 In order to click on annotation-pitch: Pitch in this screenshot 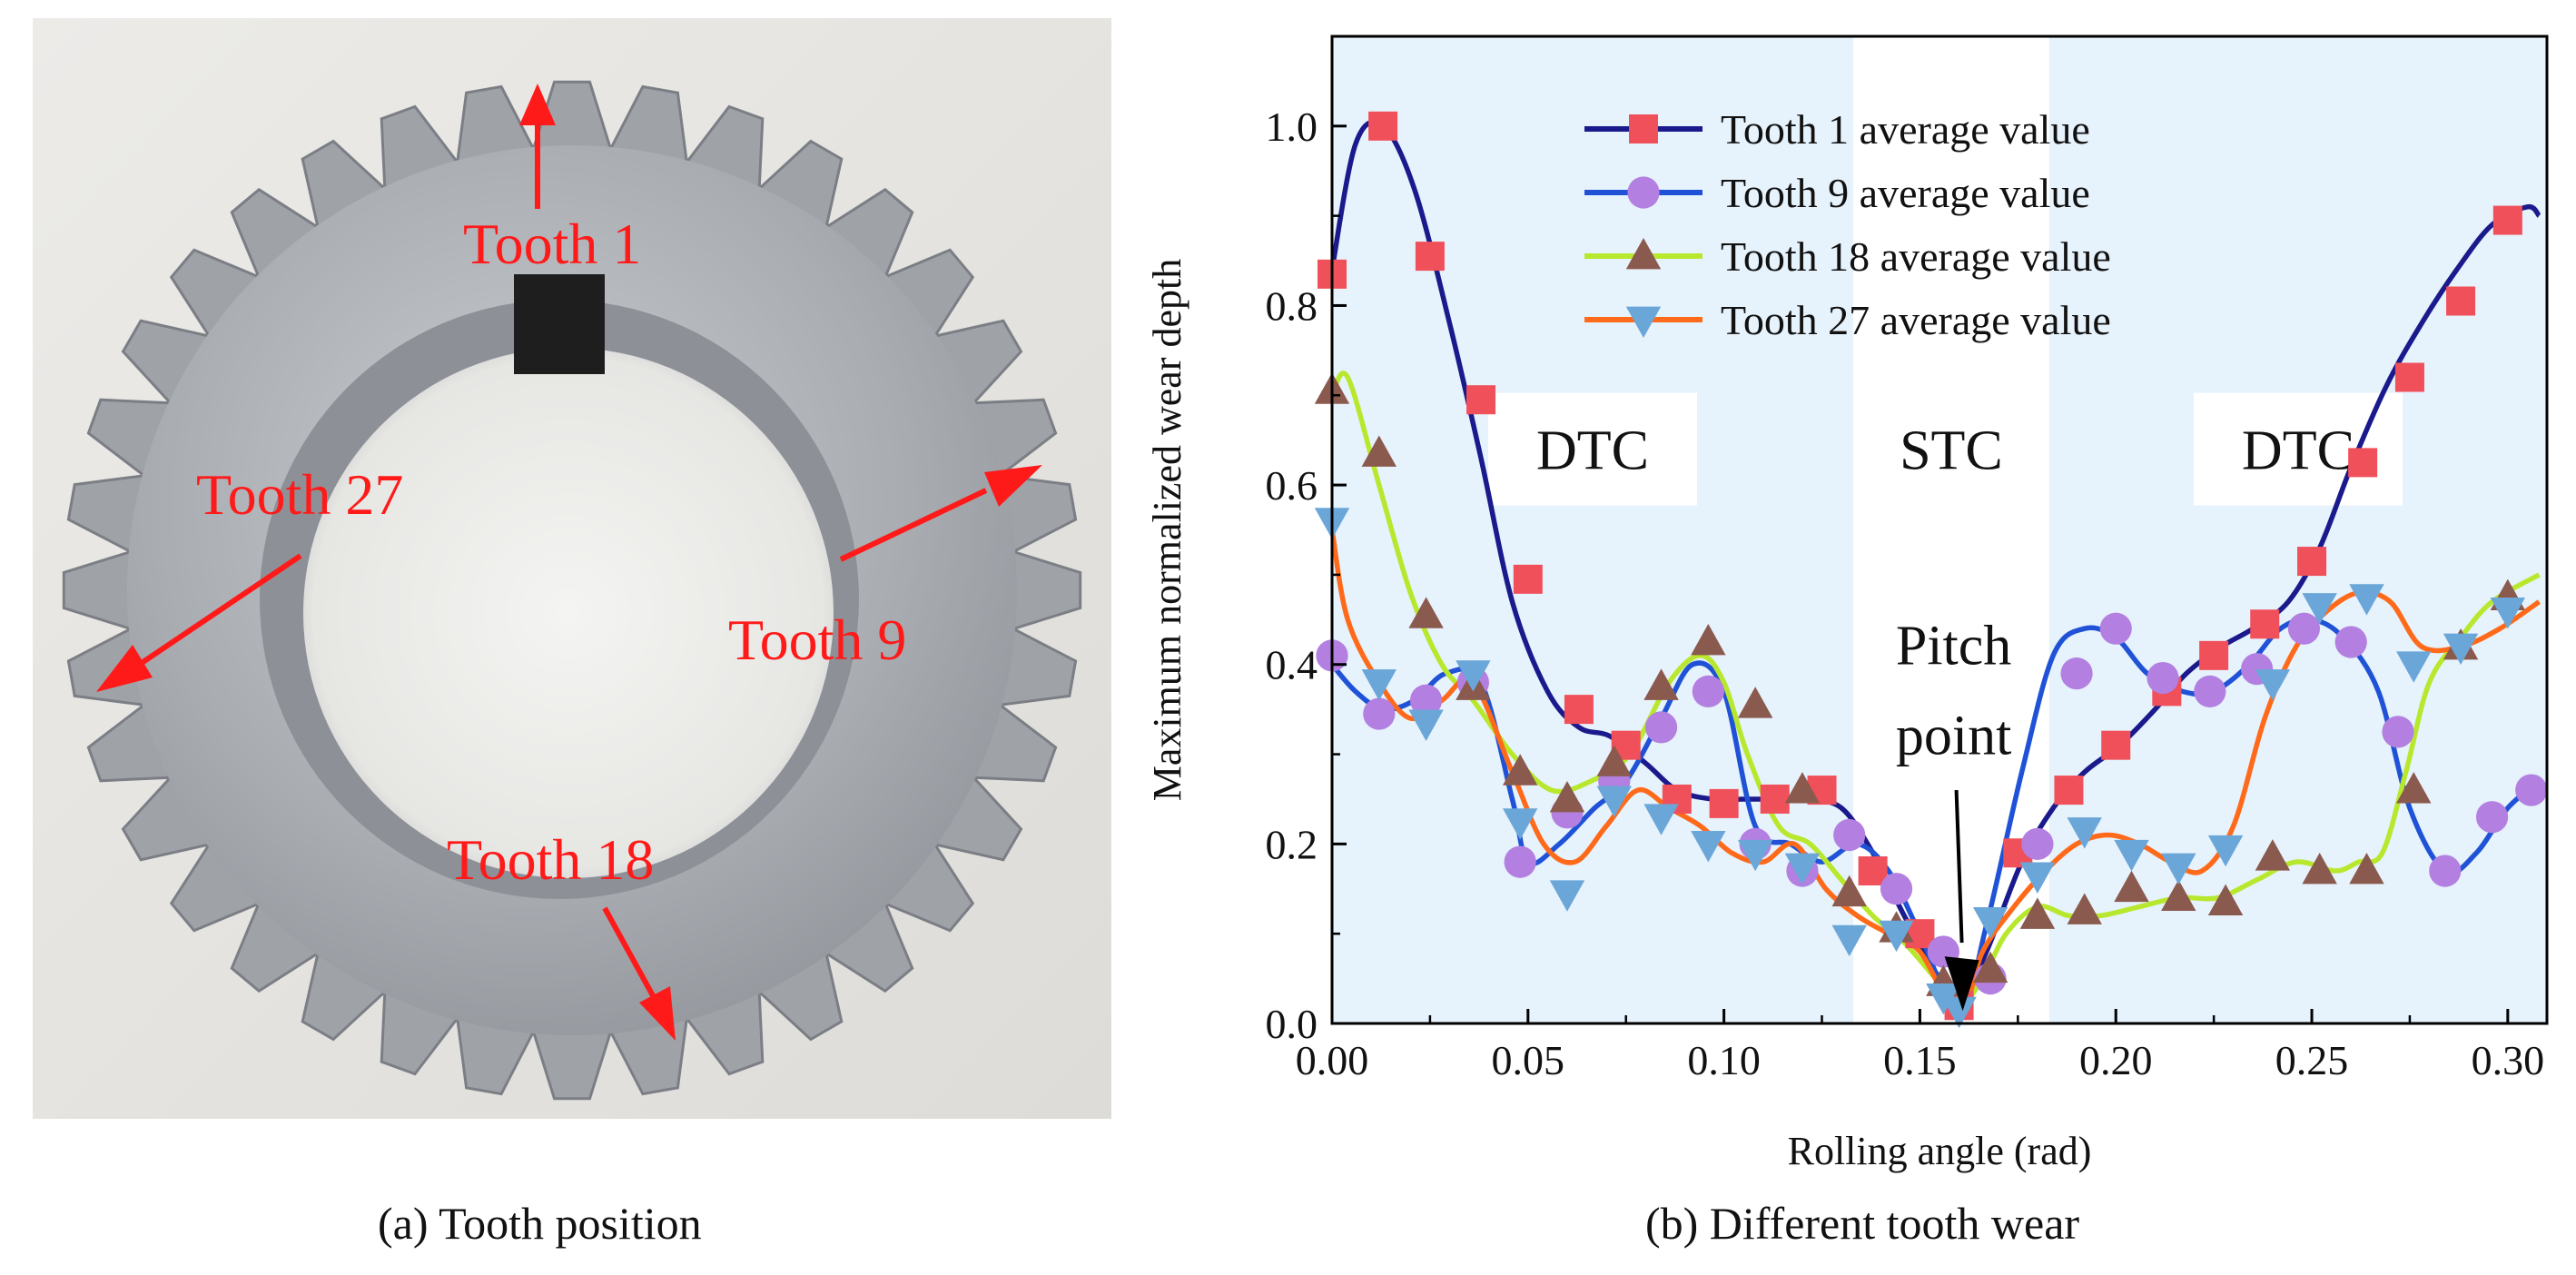, I will do `click(1953, 646)`.